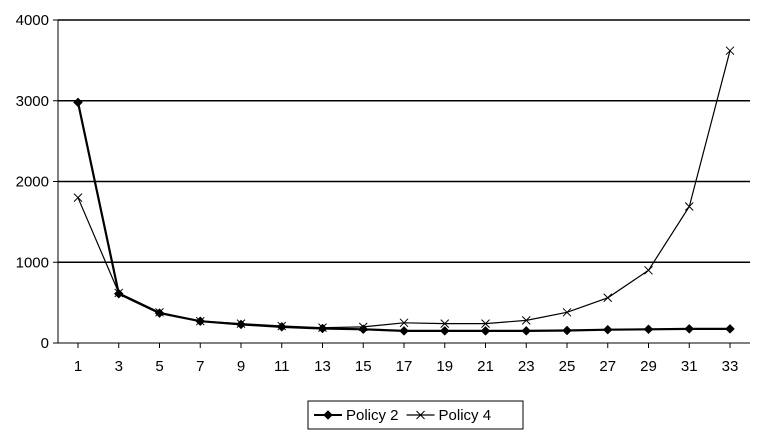 The width and height of the screenshot is (762, 442). What do you see at coordinates (404, 366) in the screenshot?
I see `x-tick-label: 17` at bounding box center [404, 366].